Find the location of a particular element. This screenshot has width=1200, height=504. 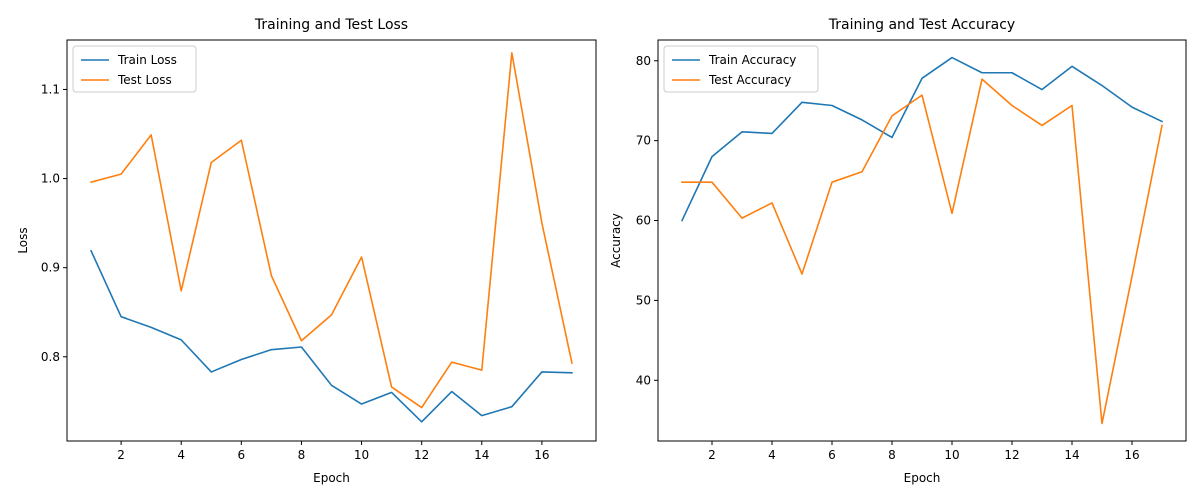

series-line-train-loss is located at coordinates (331, 336).